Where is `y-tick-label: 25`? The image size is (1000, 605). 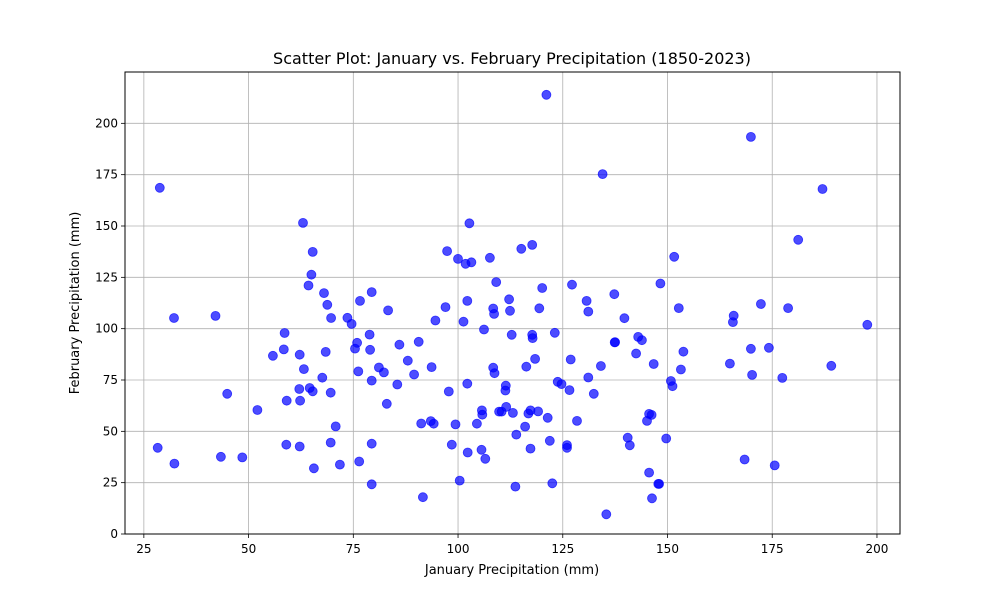
y-tick-label: 25 is located at coordinates (110, 483).